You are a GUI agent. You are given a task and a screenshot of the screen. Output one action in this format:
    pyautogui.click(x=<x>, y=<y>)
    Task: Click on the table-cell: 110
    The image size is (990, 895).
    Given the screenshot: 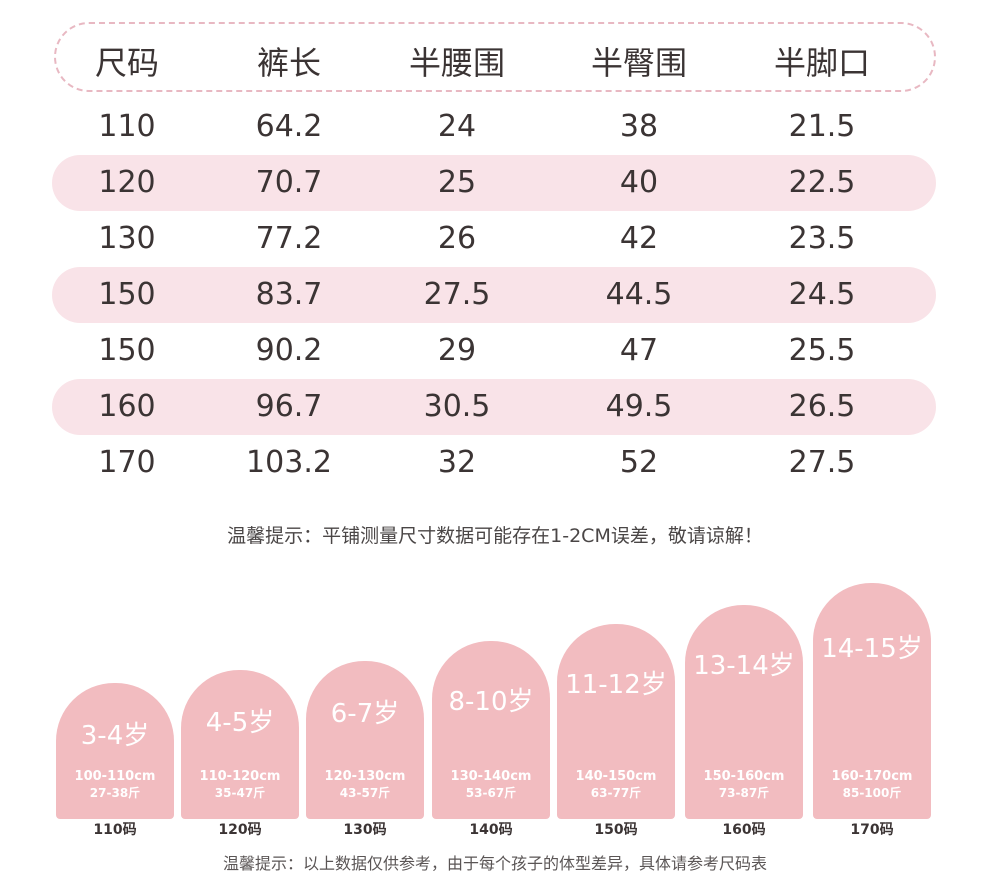 What is the action you would take?
    pyautogui.click(x=127, y=126)
    